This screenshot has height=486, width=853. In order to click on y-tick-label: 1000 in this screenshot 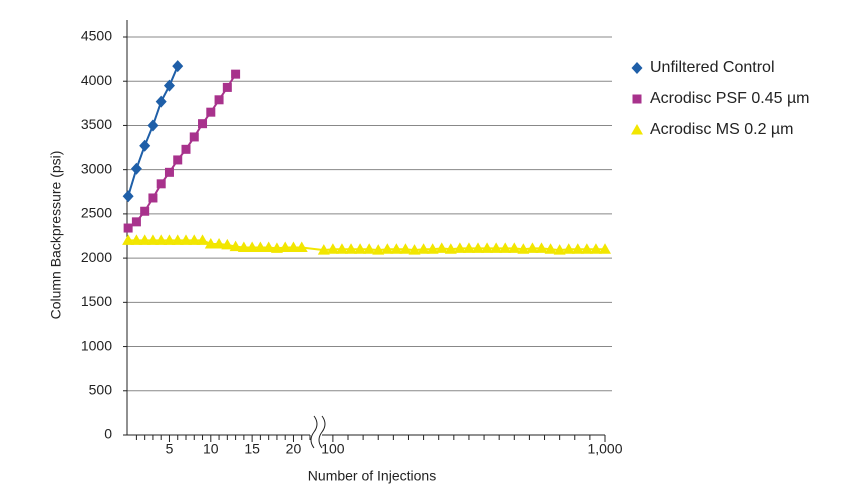, I will do `click(96, 345)`.